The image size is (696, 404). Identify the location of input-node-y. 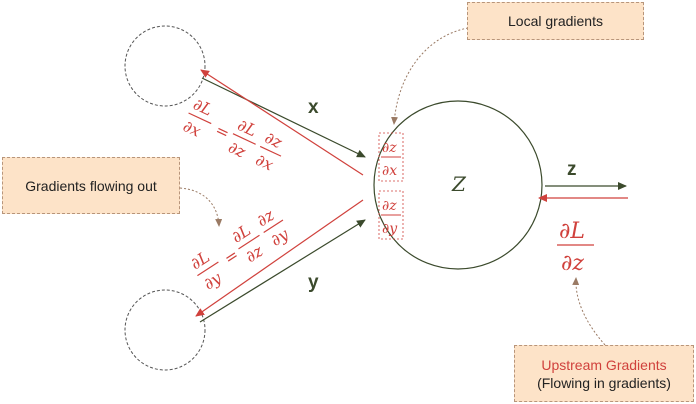
(165, 330).